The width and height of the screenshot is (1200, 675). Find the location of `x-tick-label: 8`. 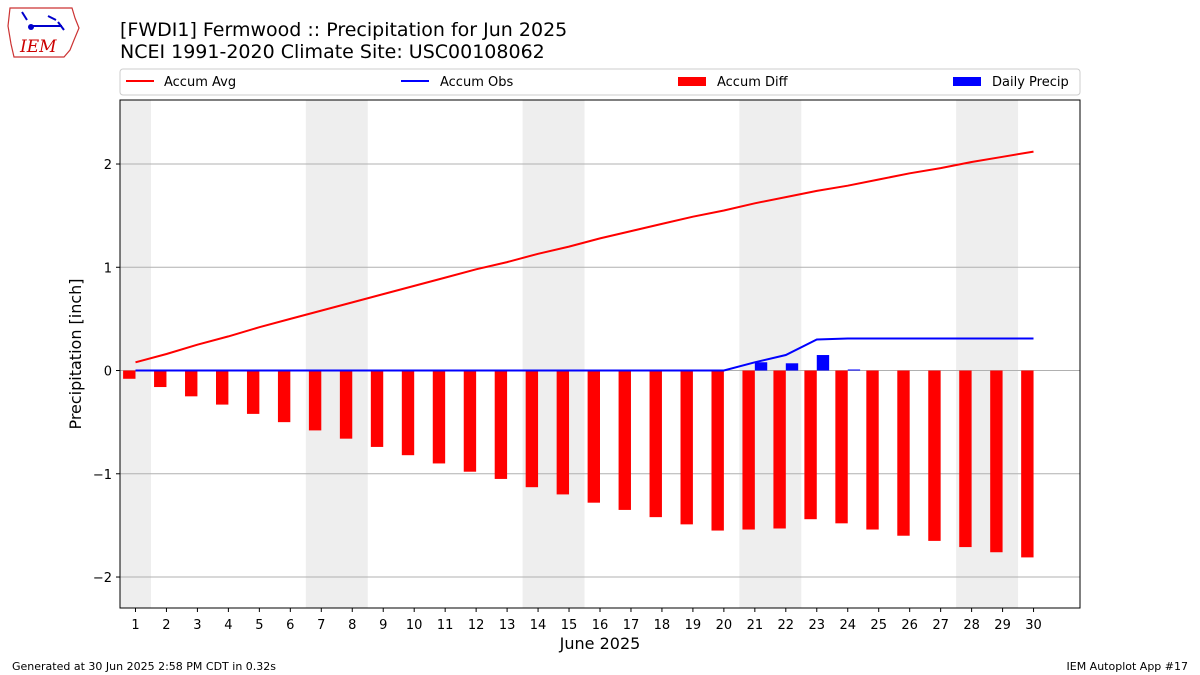

x-tick-label: 8 is located at coordinates (352, 625).